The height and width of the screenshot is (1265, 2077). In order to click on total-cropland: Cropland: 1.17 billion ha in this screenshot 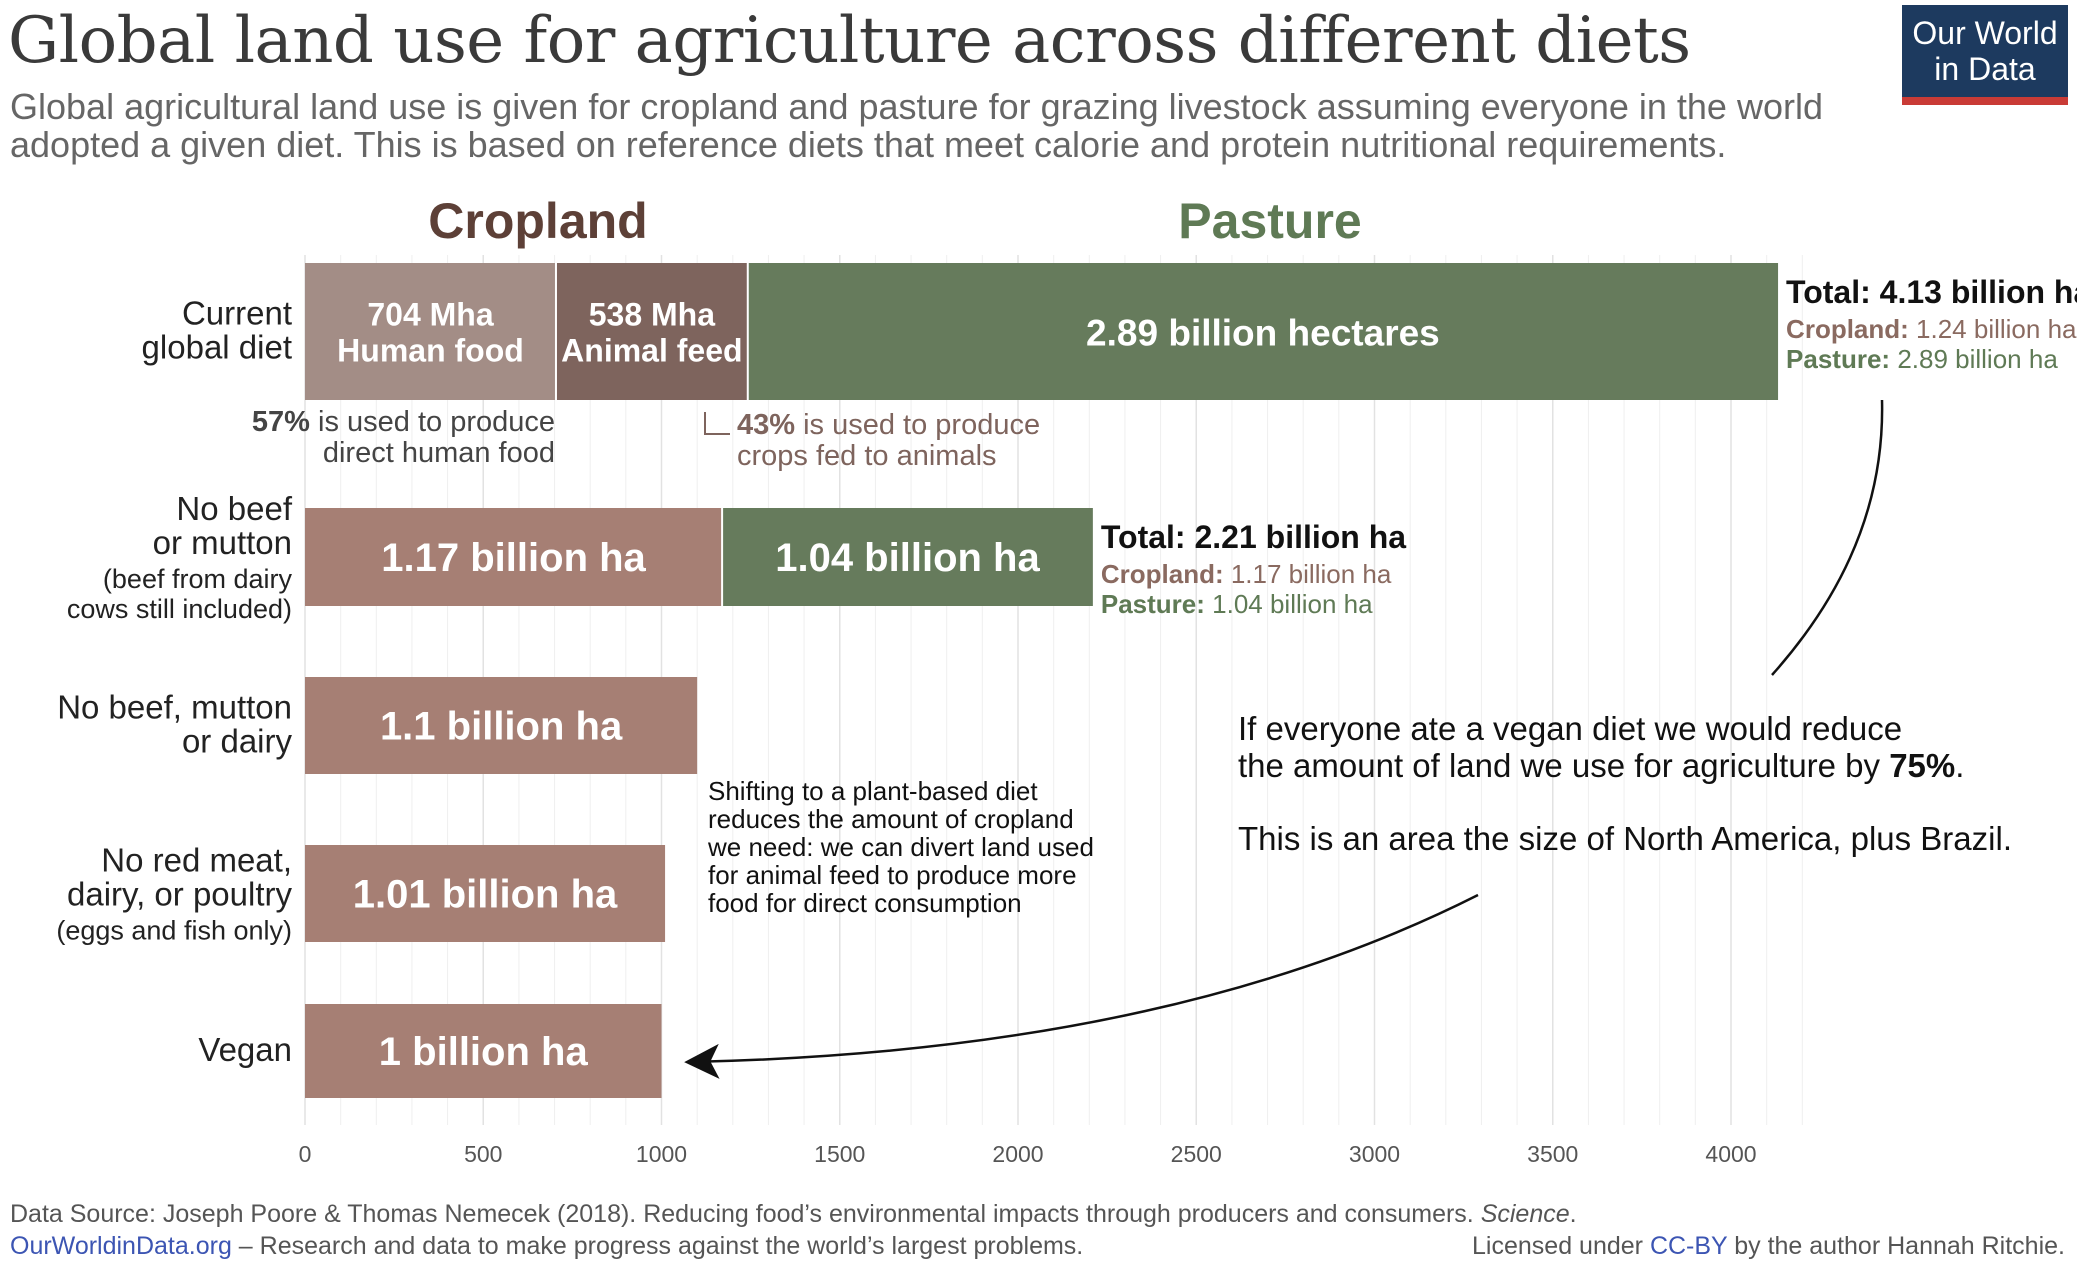, I will do `click(1246, 574)`.